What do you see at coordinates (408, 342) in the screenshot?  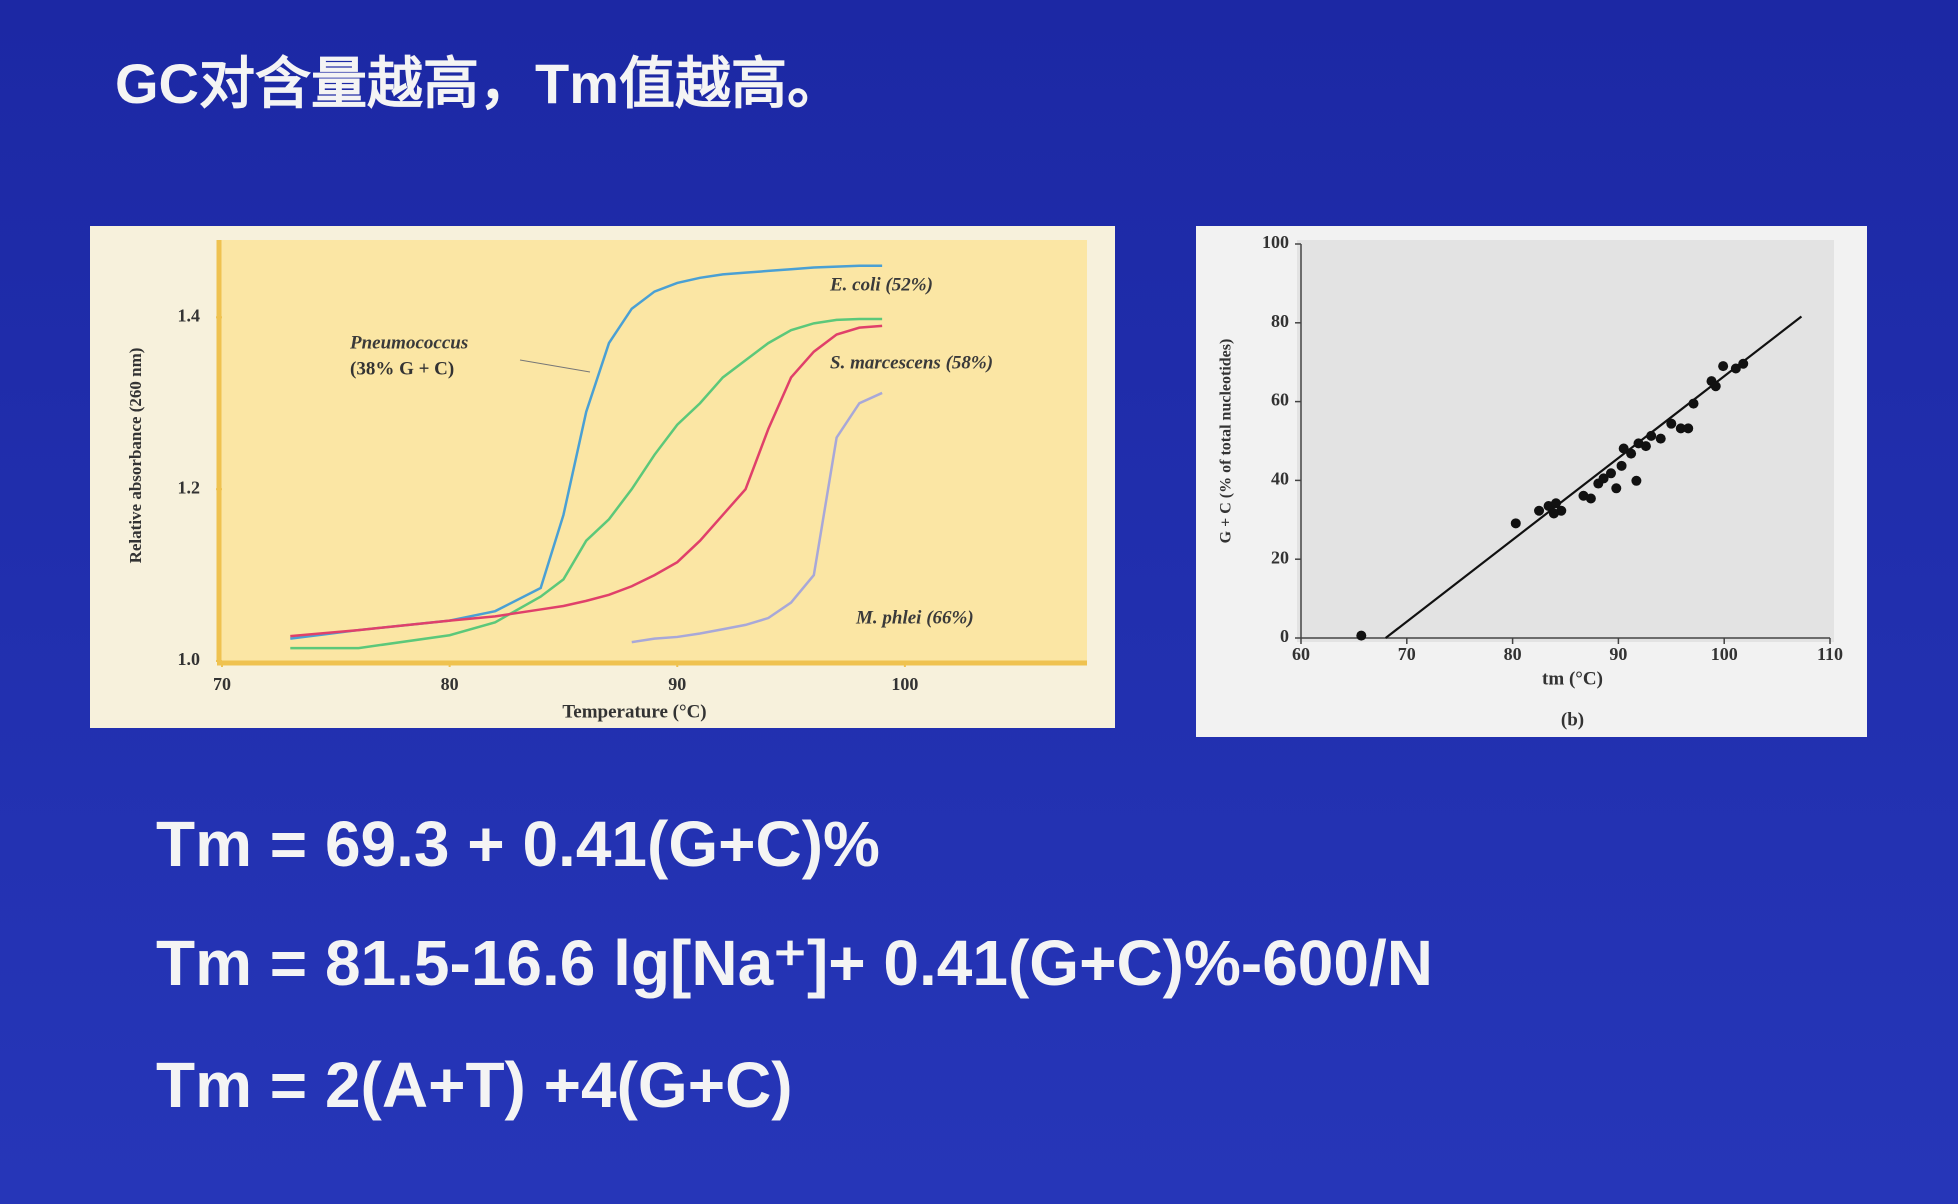 I see `series-label: Pneumococcus` at bounding box center [408, 342].